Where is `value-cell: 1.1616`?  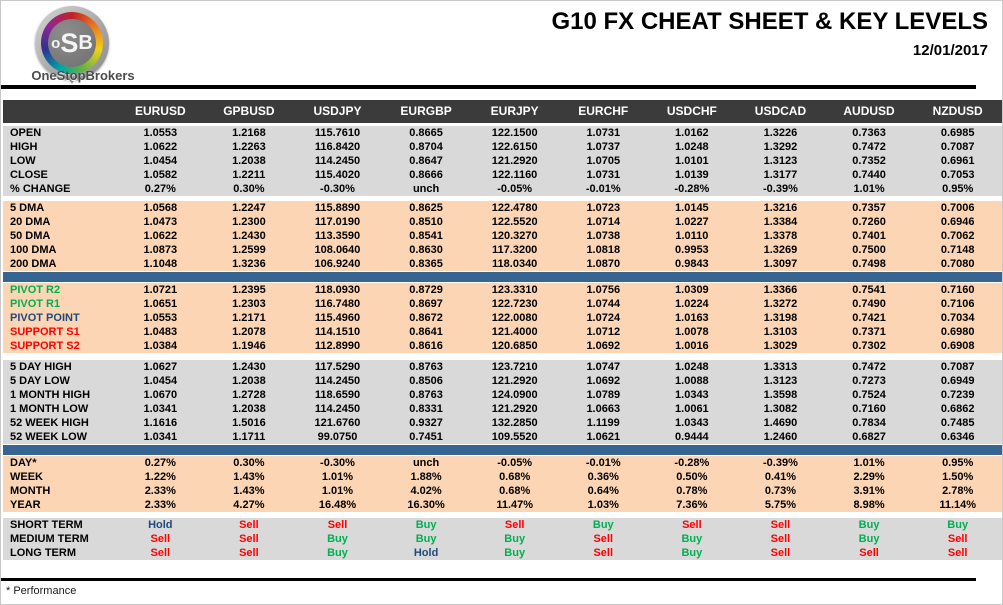 value-cell: 1.1616 is located at coordinates (160, 423).